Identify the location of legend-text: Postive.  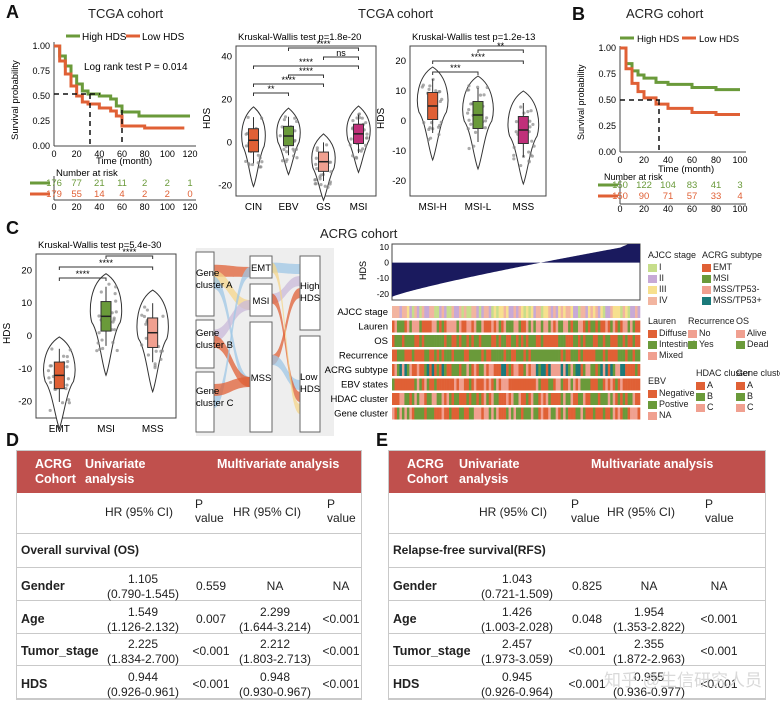
(674, 404).